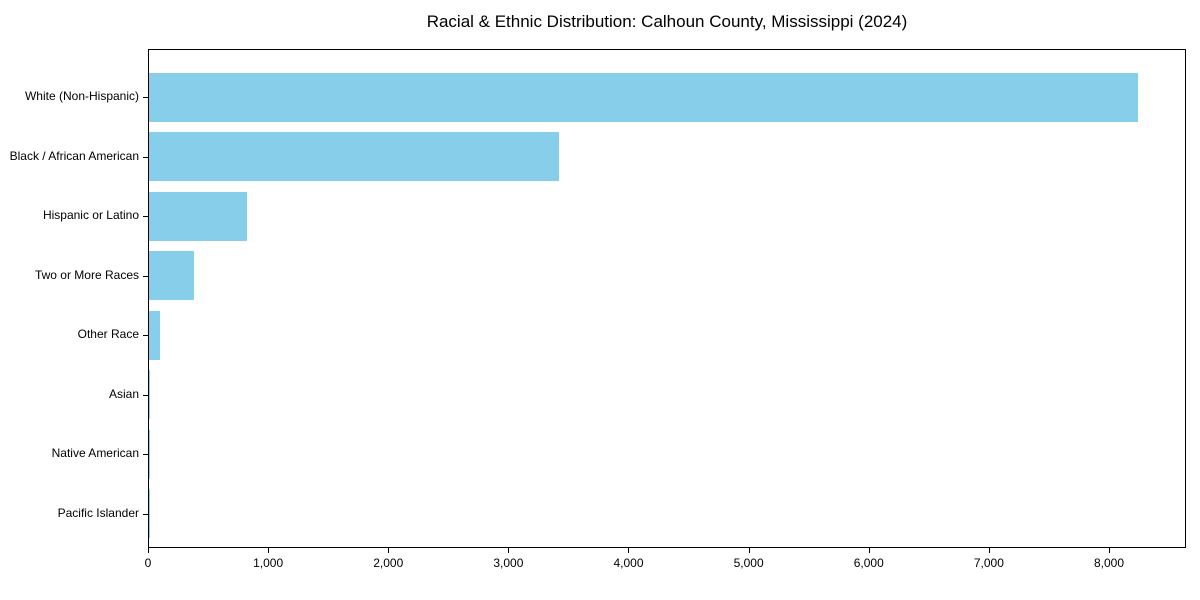 This screenshot has width=1200, height=600. Describe the element at coordinates (150, 394) in the screenshot. I see `bar-asian` at that location.